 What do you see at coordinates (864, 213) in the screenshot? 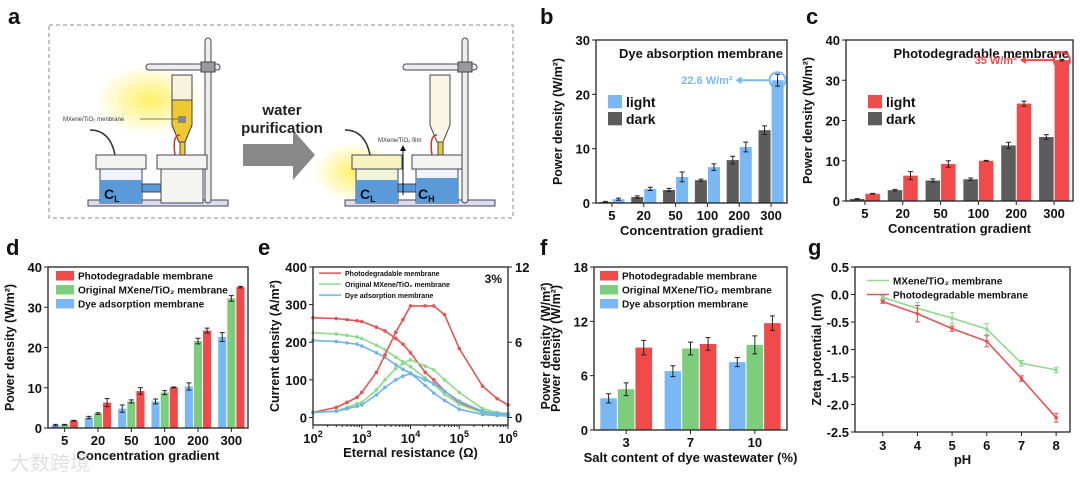
I see `x-tick-label: 5` at bounding box center [864, 213].